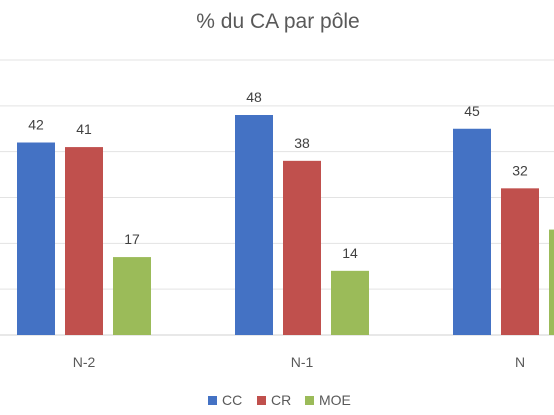  Describe the element at coordinates (472, 111) in the screenshot. I see `data-label: 45` at that location.